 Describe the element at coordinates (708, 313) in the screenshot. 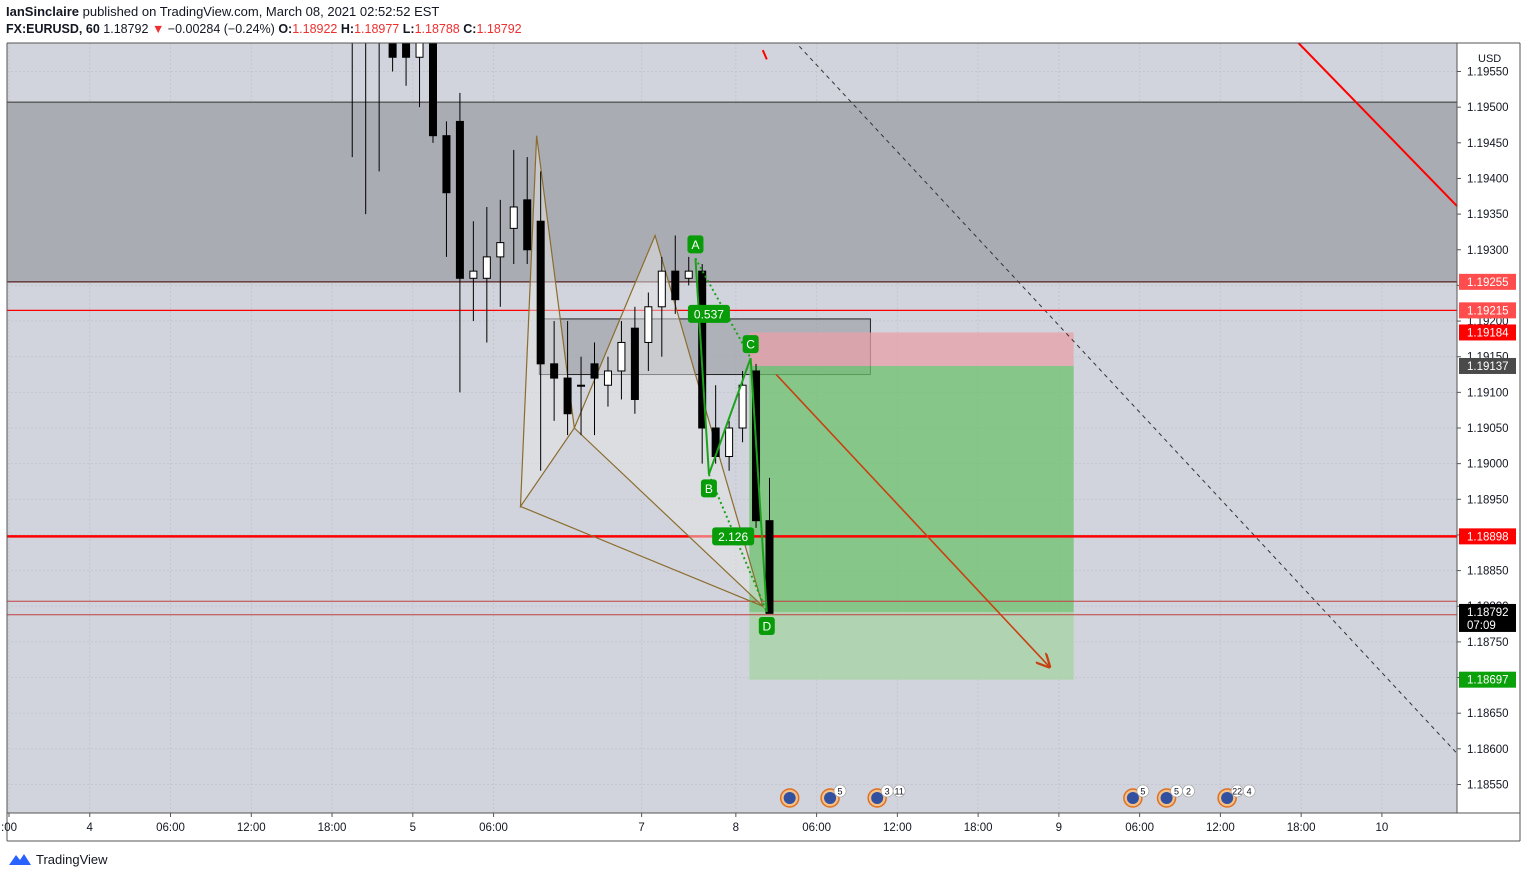

I see `ratio-label: 0.537` at that location.